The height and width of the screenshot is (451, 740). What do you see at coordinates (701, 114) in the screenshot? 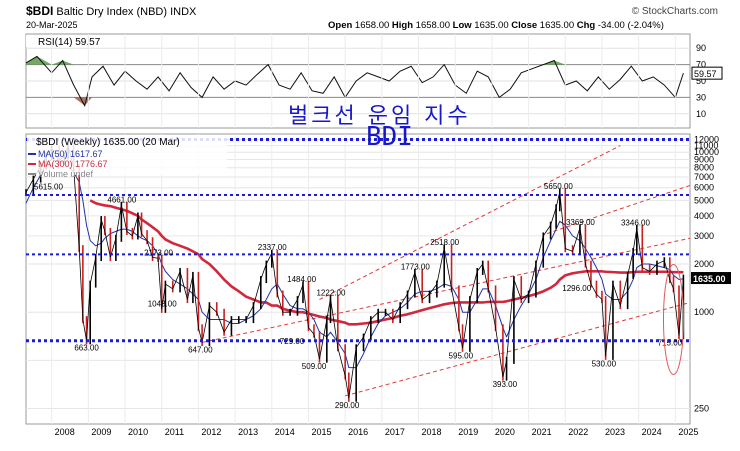
I see `rsi-tick-label: 10` at bounding box center [701, 114].